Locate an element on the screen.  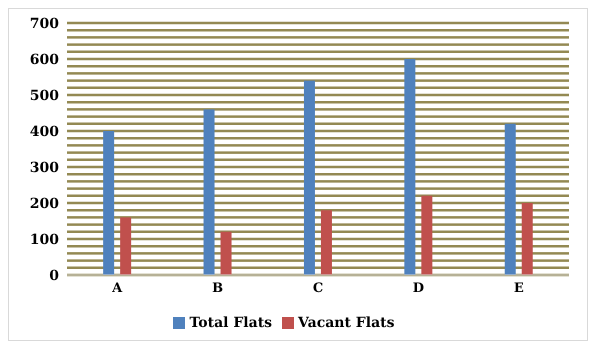
y-tick-label: 200 is located at coordinates (45, 204).